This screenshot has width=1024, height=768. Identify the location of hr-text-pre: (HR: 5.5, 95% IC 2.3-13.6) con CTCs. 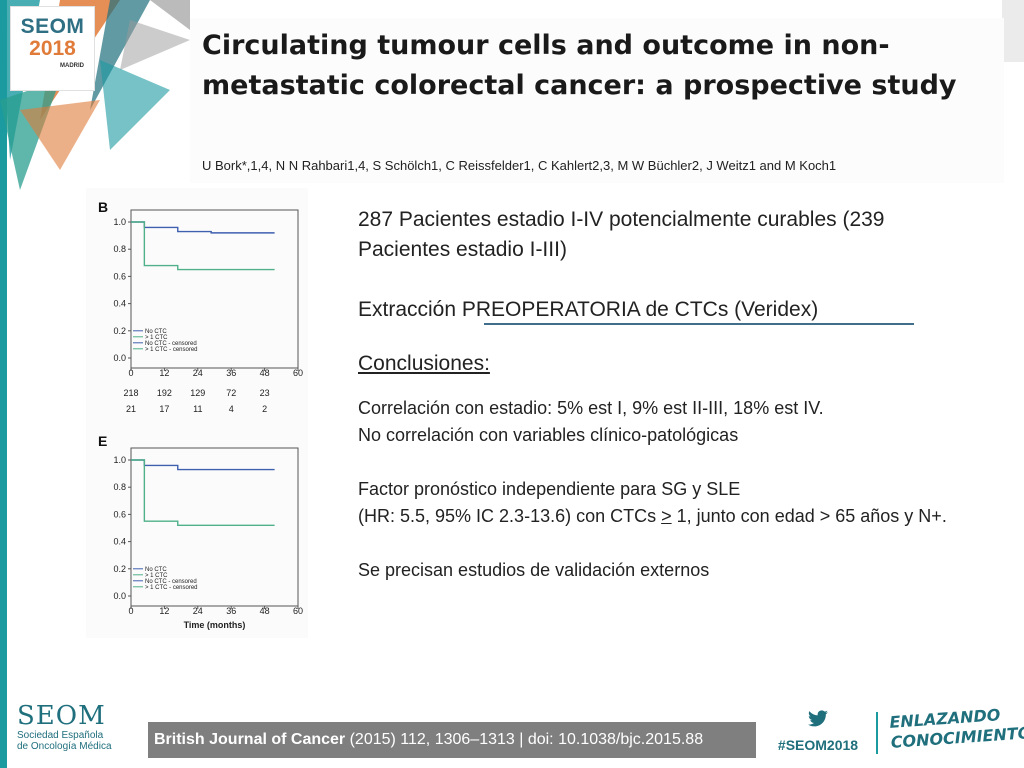
(510, 516).